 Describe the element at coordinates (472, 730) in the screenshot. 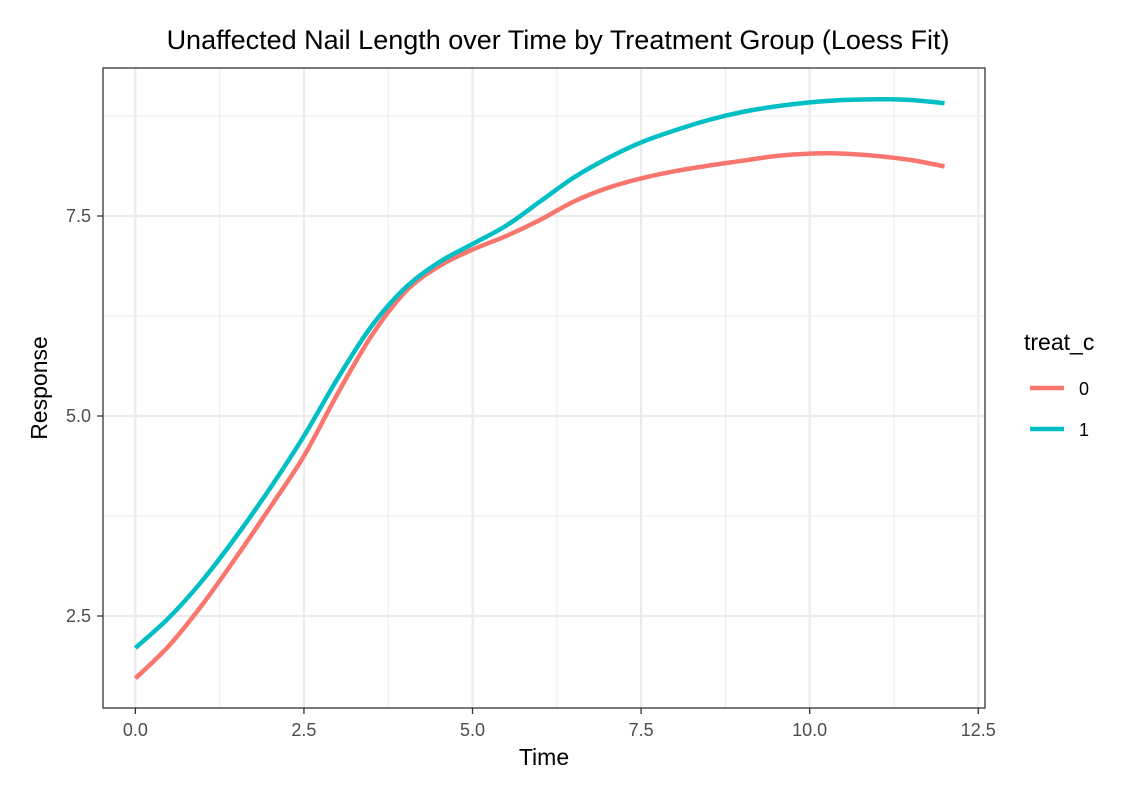

I see `x-tick-label: 5.0` at that location.